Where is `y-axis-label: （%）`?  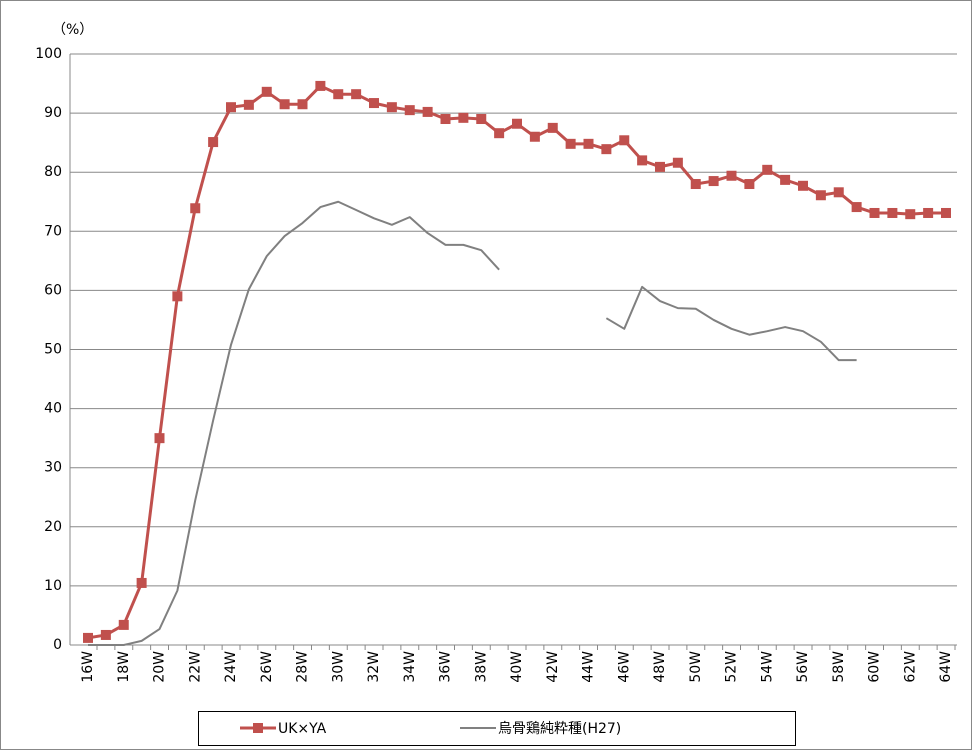 y-axis-label: （%） is located at coordinates (72, 30).